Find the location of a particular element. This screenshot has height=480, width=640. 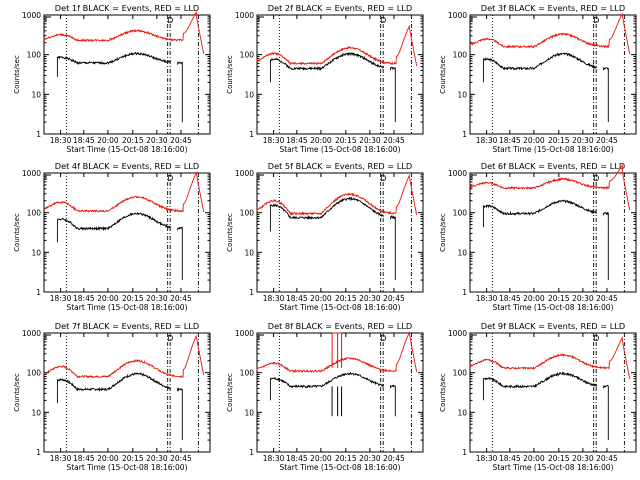

panel-title: Det 9f BLACK = Events, RED = LLD is located at coordinates (553, 326).